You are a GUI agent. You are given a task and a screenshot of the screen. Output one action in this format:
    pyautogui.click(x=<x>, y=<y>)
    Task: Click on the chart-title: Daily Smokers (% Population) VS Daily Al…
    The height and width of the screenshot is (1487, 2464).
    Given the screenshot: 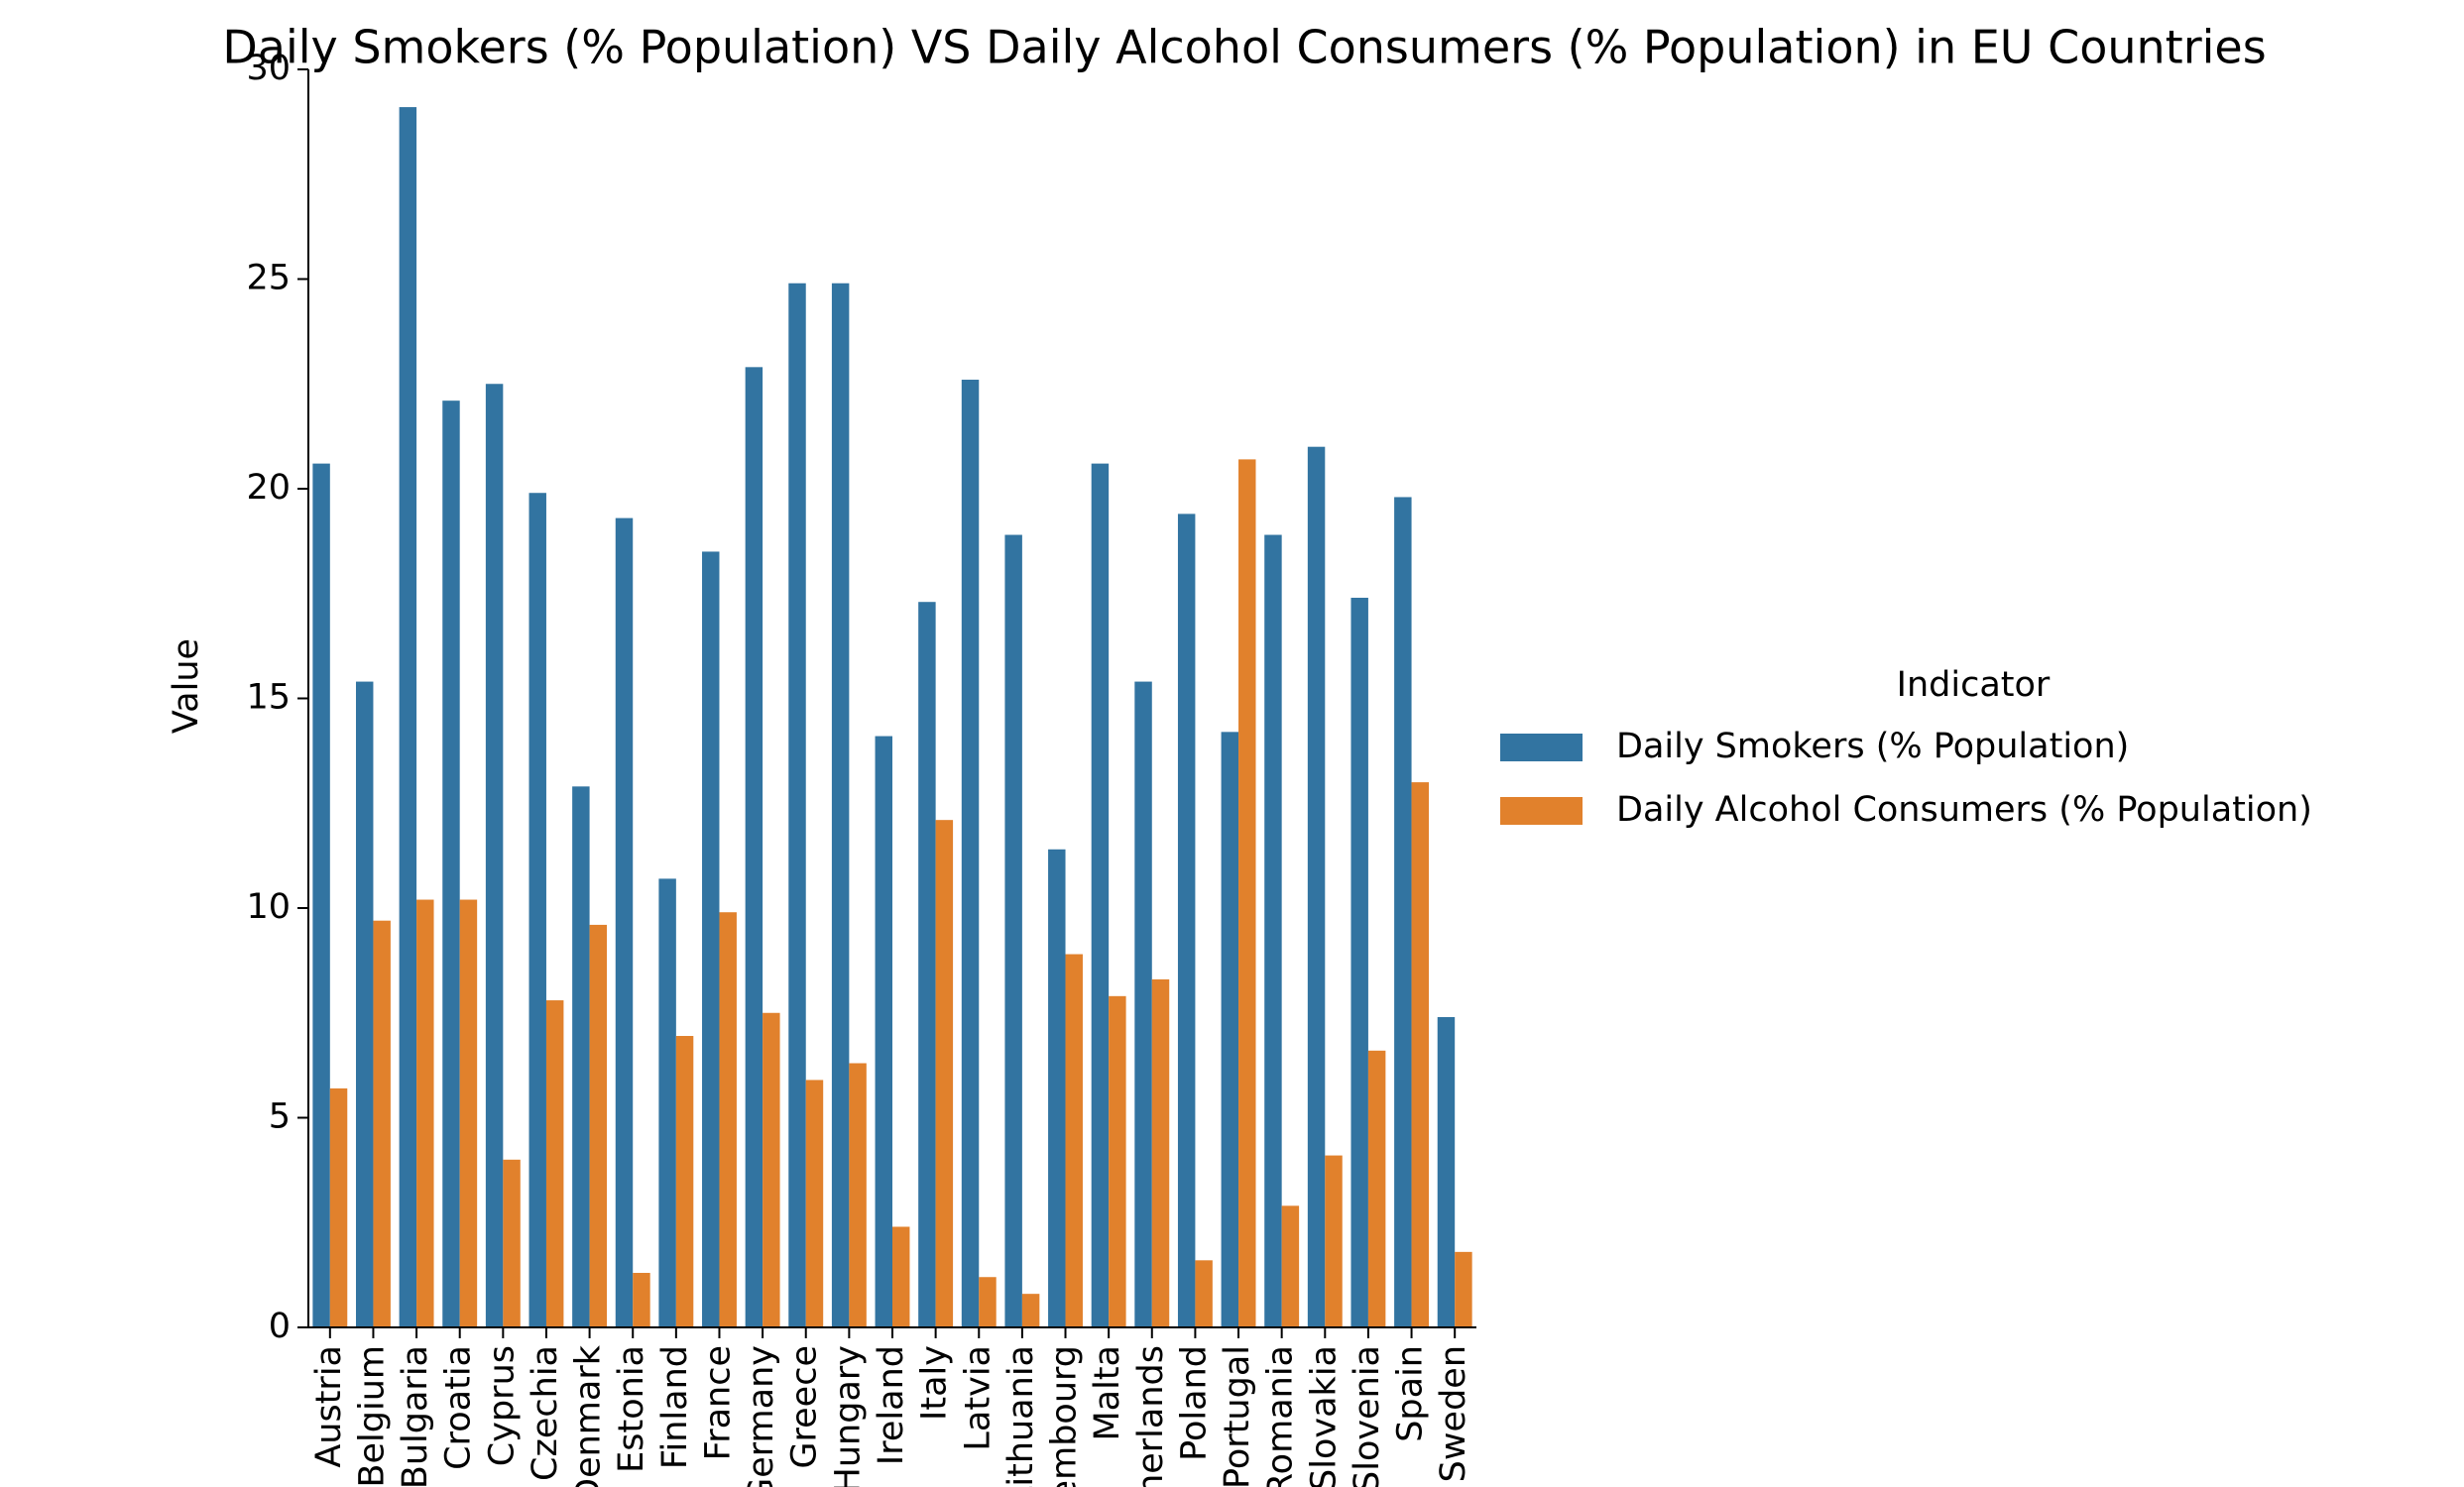 What is the action you would take?
    pyautogui.click(x=1244, y=47)
    